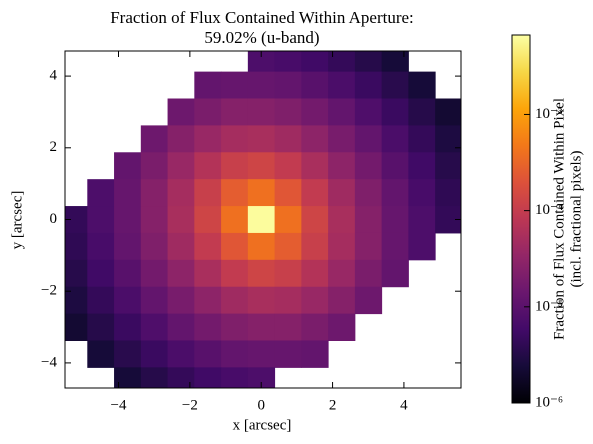 This screenshot has width=593, height=444. I want to click on y-tick-label: 0, so click(54, 219).